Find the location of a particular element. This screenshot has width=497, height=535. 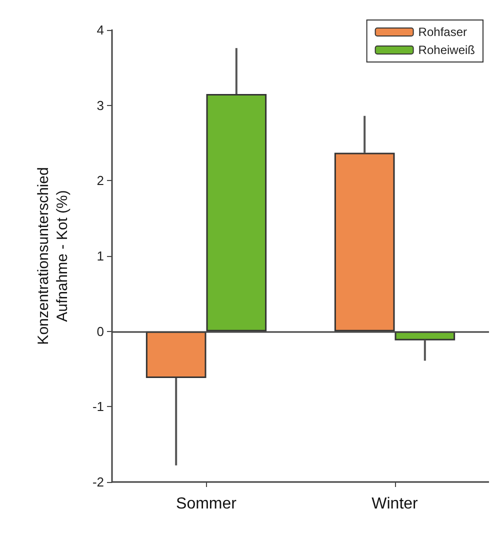

y-tick-label: -1 is located at coordinates (98, 406).